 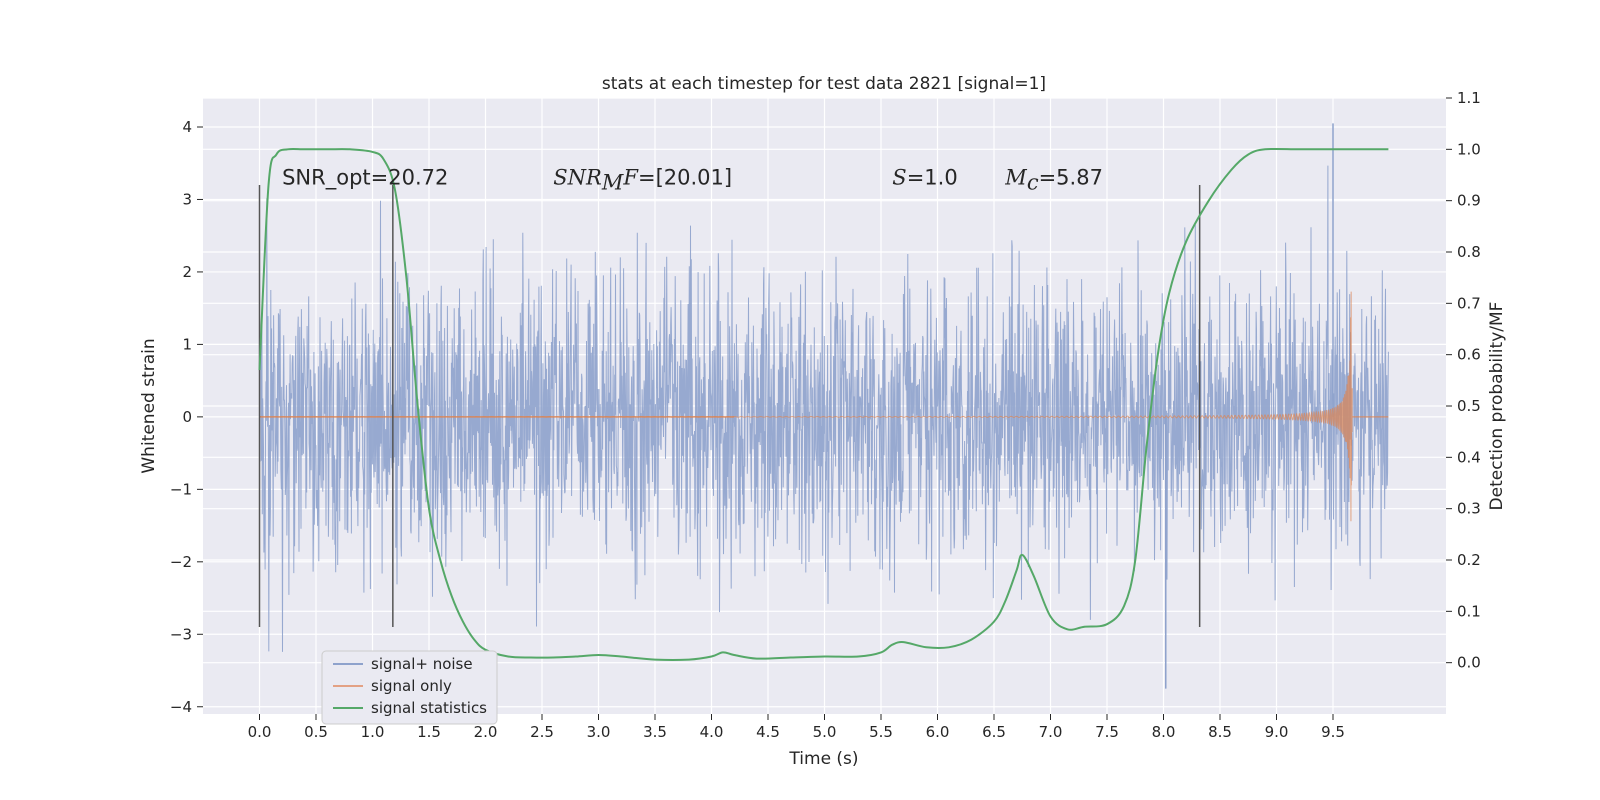 What do you see at coordinates (994, 732) in the screenshot?
I see `x-tick-label: 6.5` at bounding box center [994, 732].